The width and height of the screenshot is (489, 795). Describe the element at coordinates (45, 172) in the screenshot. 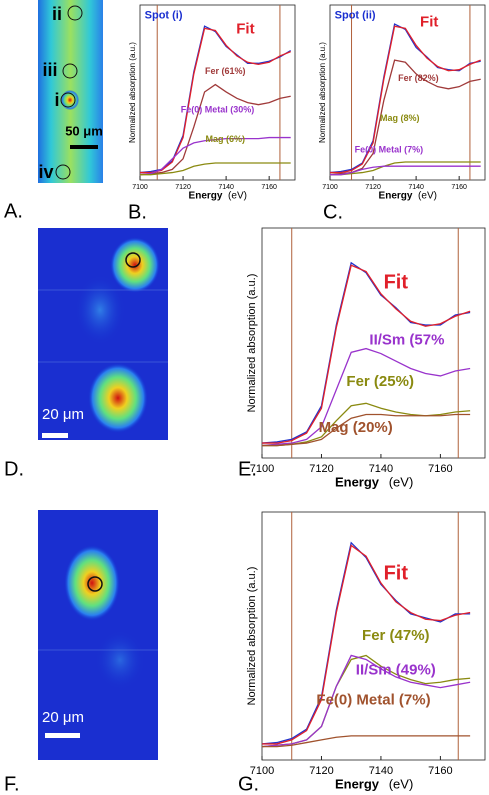

I see `spot-label: iv` at that location.